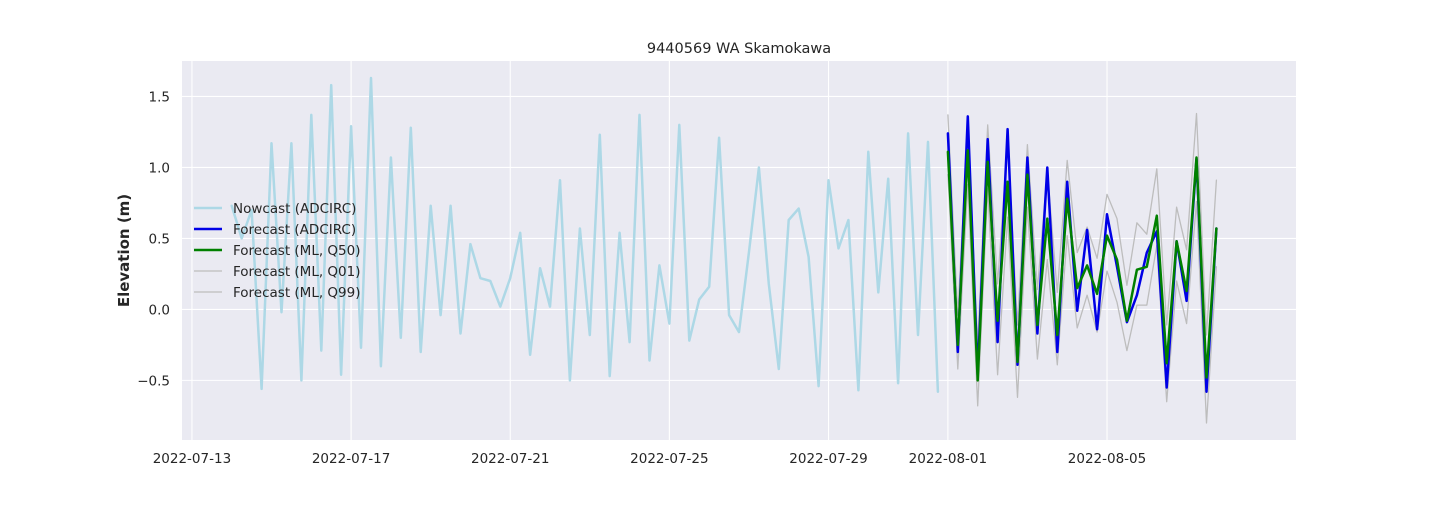  What do you see at coordinates (153, 381) in the screenshot?
I see `y-tick-label: −0.5` at bounding box center [153, 381].